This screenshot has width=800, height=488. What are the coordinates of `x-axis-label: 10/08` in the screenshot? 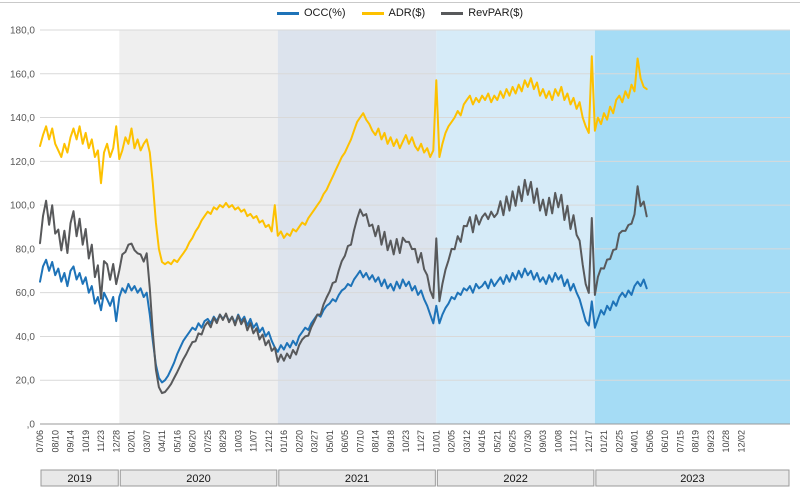 It's located at (558, 441).